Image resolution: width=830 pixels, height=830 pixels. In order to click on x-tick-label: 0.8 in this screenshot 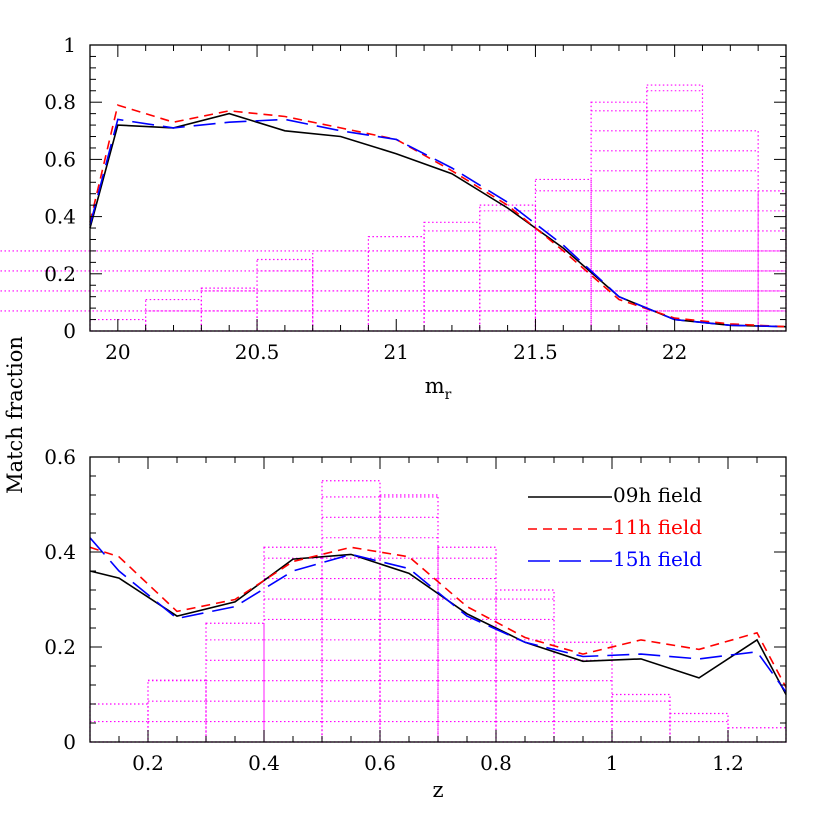, I will do `click(496, 763)`.